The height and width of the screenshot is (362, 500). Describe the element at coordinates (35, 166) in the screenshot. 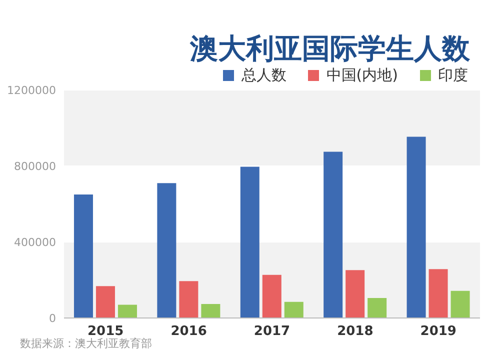

I see `y-tick-label: 800000` at that location.